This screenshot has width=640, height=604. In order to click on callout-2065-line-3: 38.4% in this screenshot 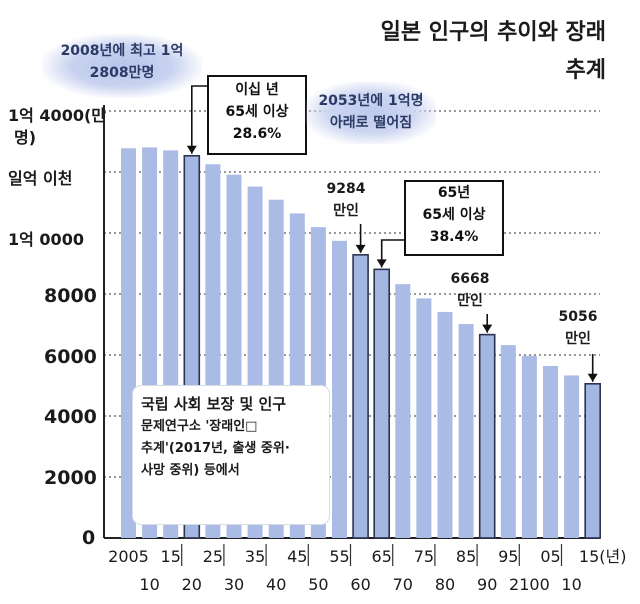, I will do `click(454, 237)`.